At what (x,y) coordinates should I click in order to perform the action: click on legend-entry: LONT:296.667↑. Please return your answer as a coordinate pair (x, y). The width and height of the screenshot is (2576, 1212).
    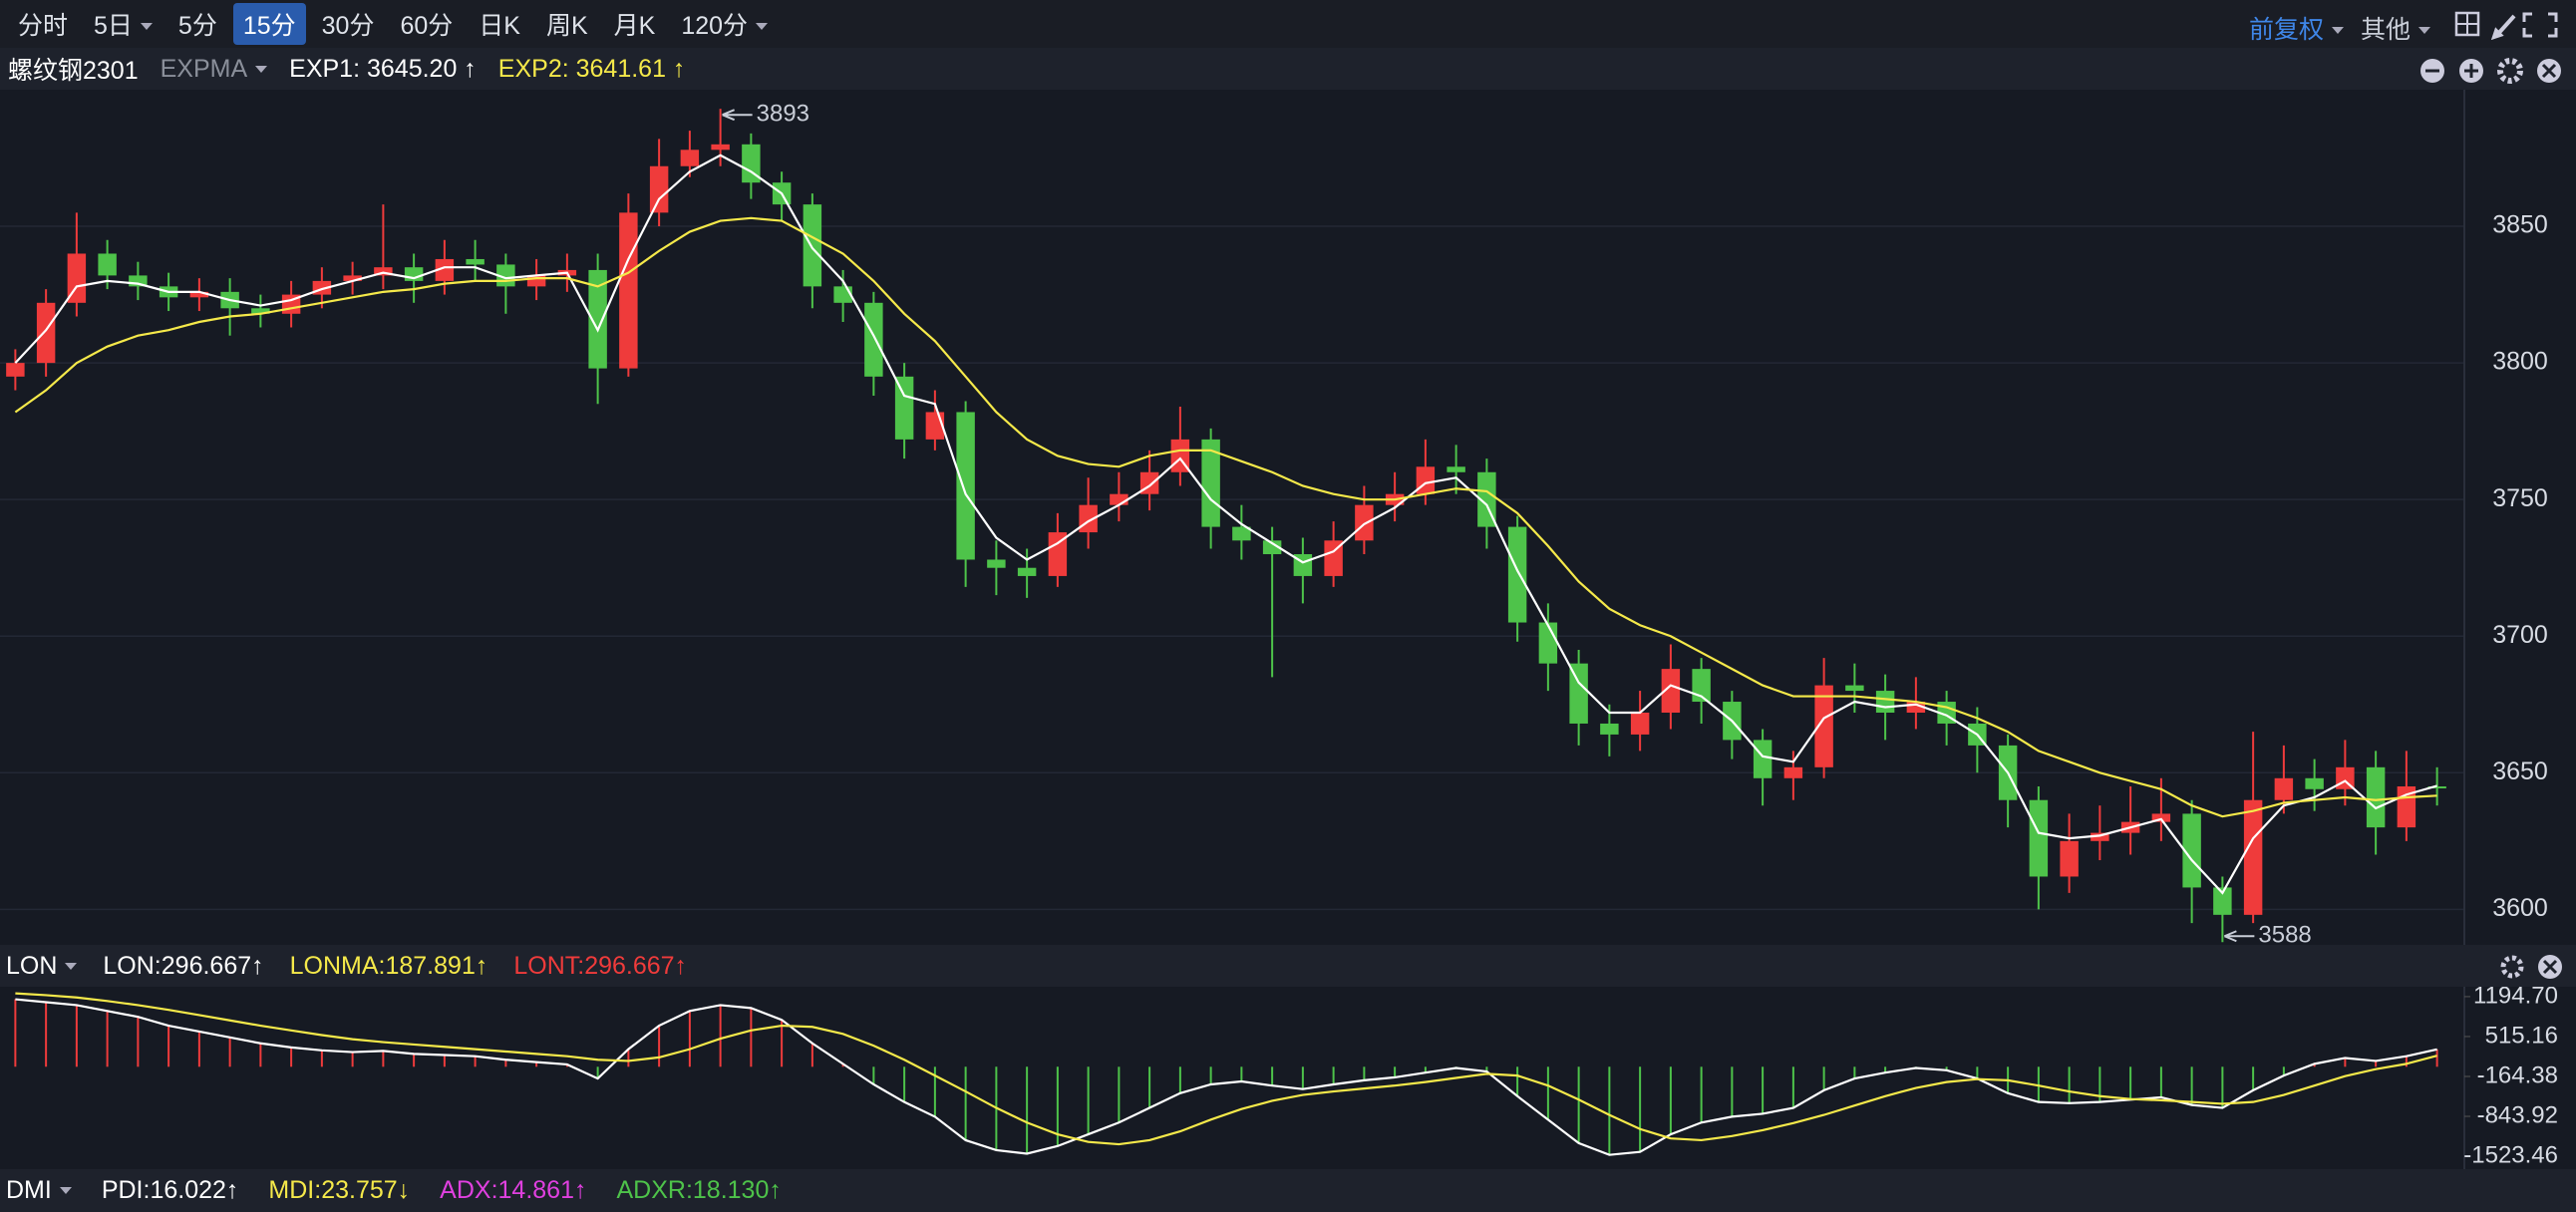
    Looking at the image, I should click on (600, 965).